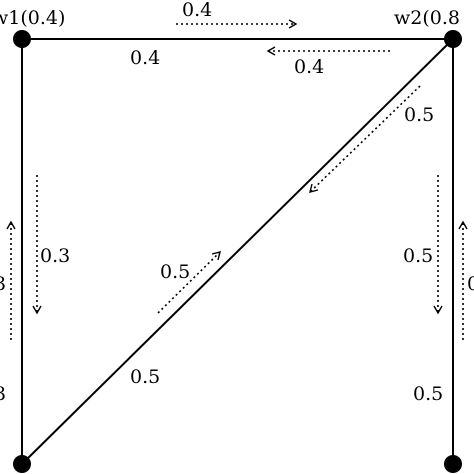  What do you see at coordinates (418, 256) in the screenshot?
I see `flow-label-right-down: 0.5` at bounding box center [418, 256].